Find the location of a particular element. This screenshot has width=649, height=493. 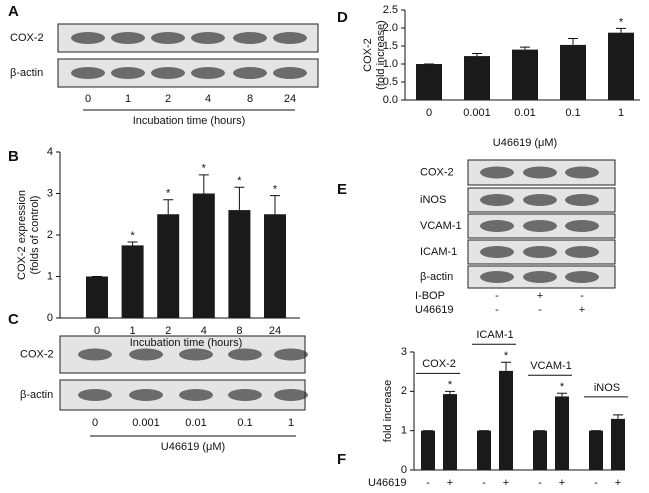

y-tick-label: 4 is located at coordinates (50, 152).